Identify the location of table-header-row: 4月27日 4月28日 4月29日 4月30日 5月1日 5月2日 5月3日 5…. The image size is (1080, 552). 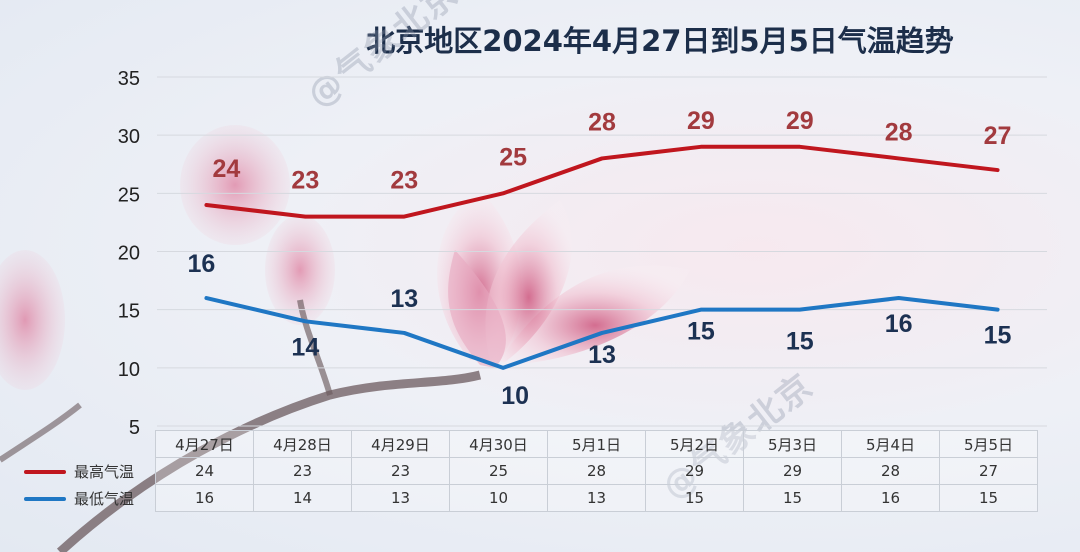
(524, 444).